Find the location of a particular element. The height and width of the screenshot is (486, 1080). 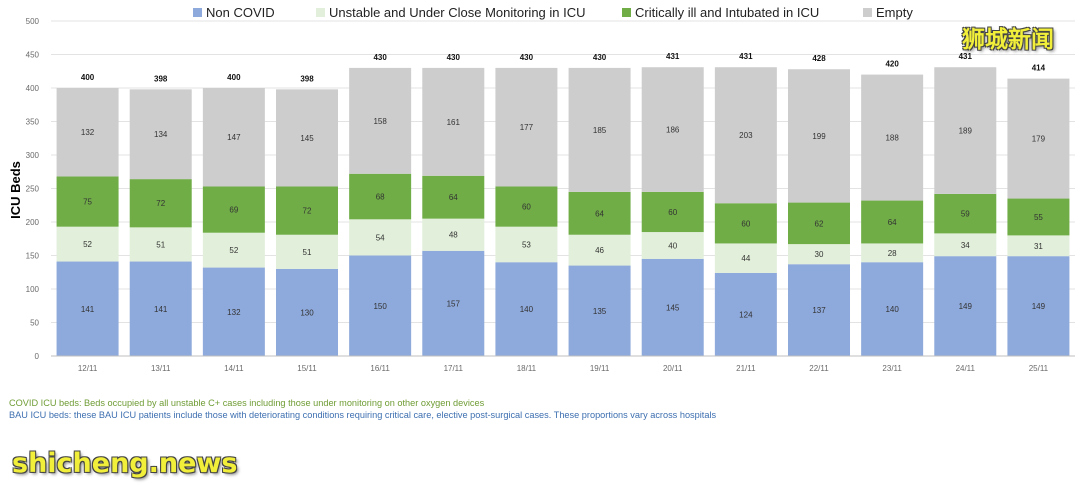

x-tick-label: 16/11 is located at coordinates (380, 368).